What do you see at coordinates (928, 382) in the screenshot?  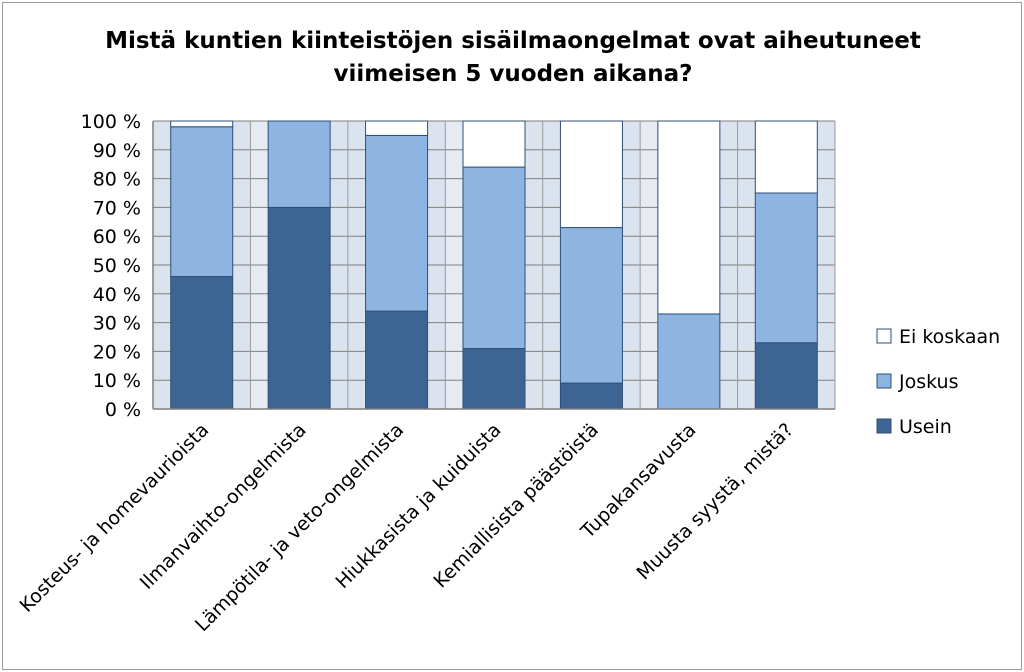 I see `legend-label: Joskus` at bounding box center [928, 382].